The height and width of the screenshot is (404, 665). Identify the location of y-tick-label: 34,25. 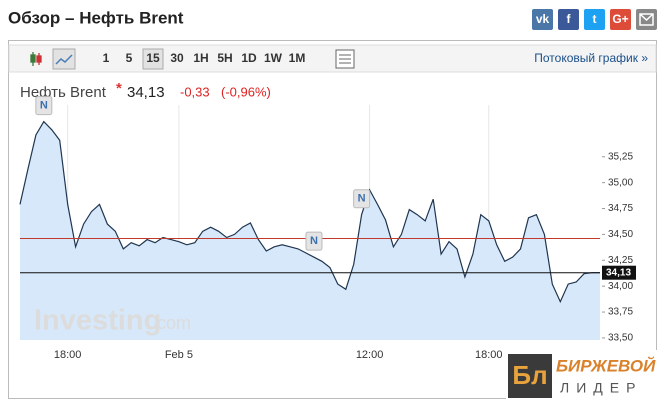
(620, 260).